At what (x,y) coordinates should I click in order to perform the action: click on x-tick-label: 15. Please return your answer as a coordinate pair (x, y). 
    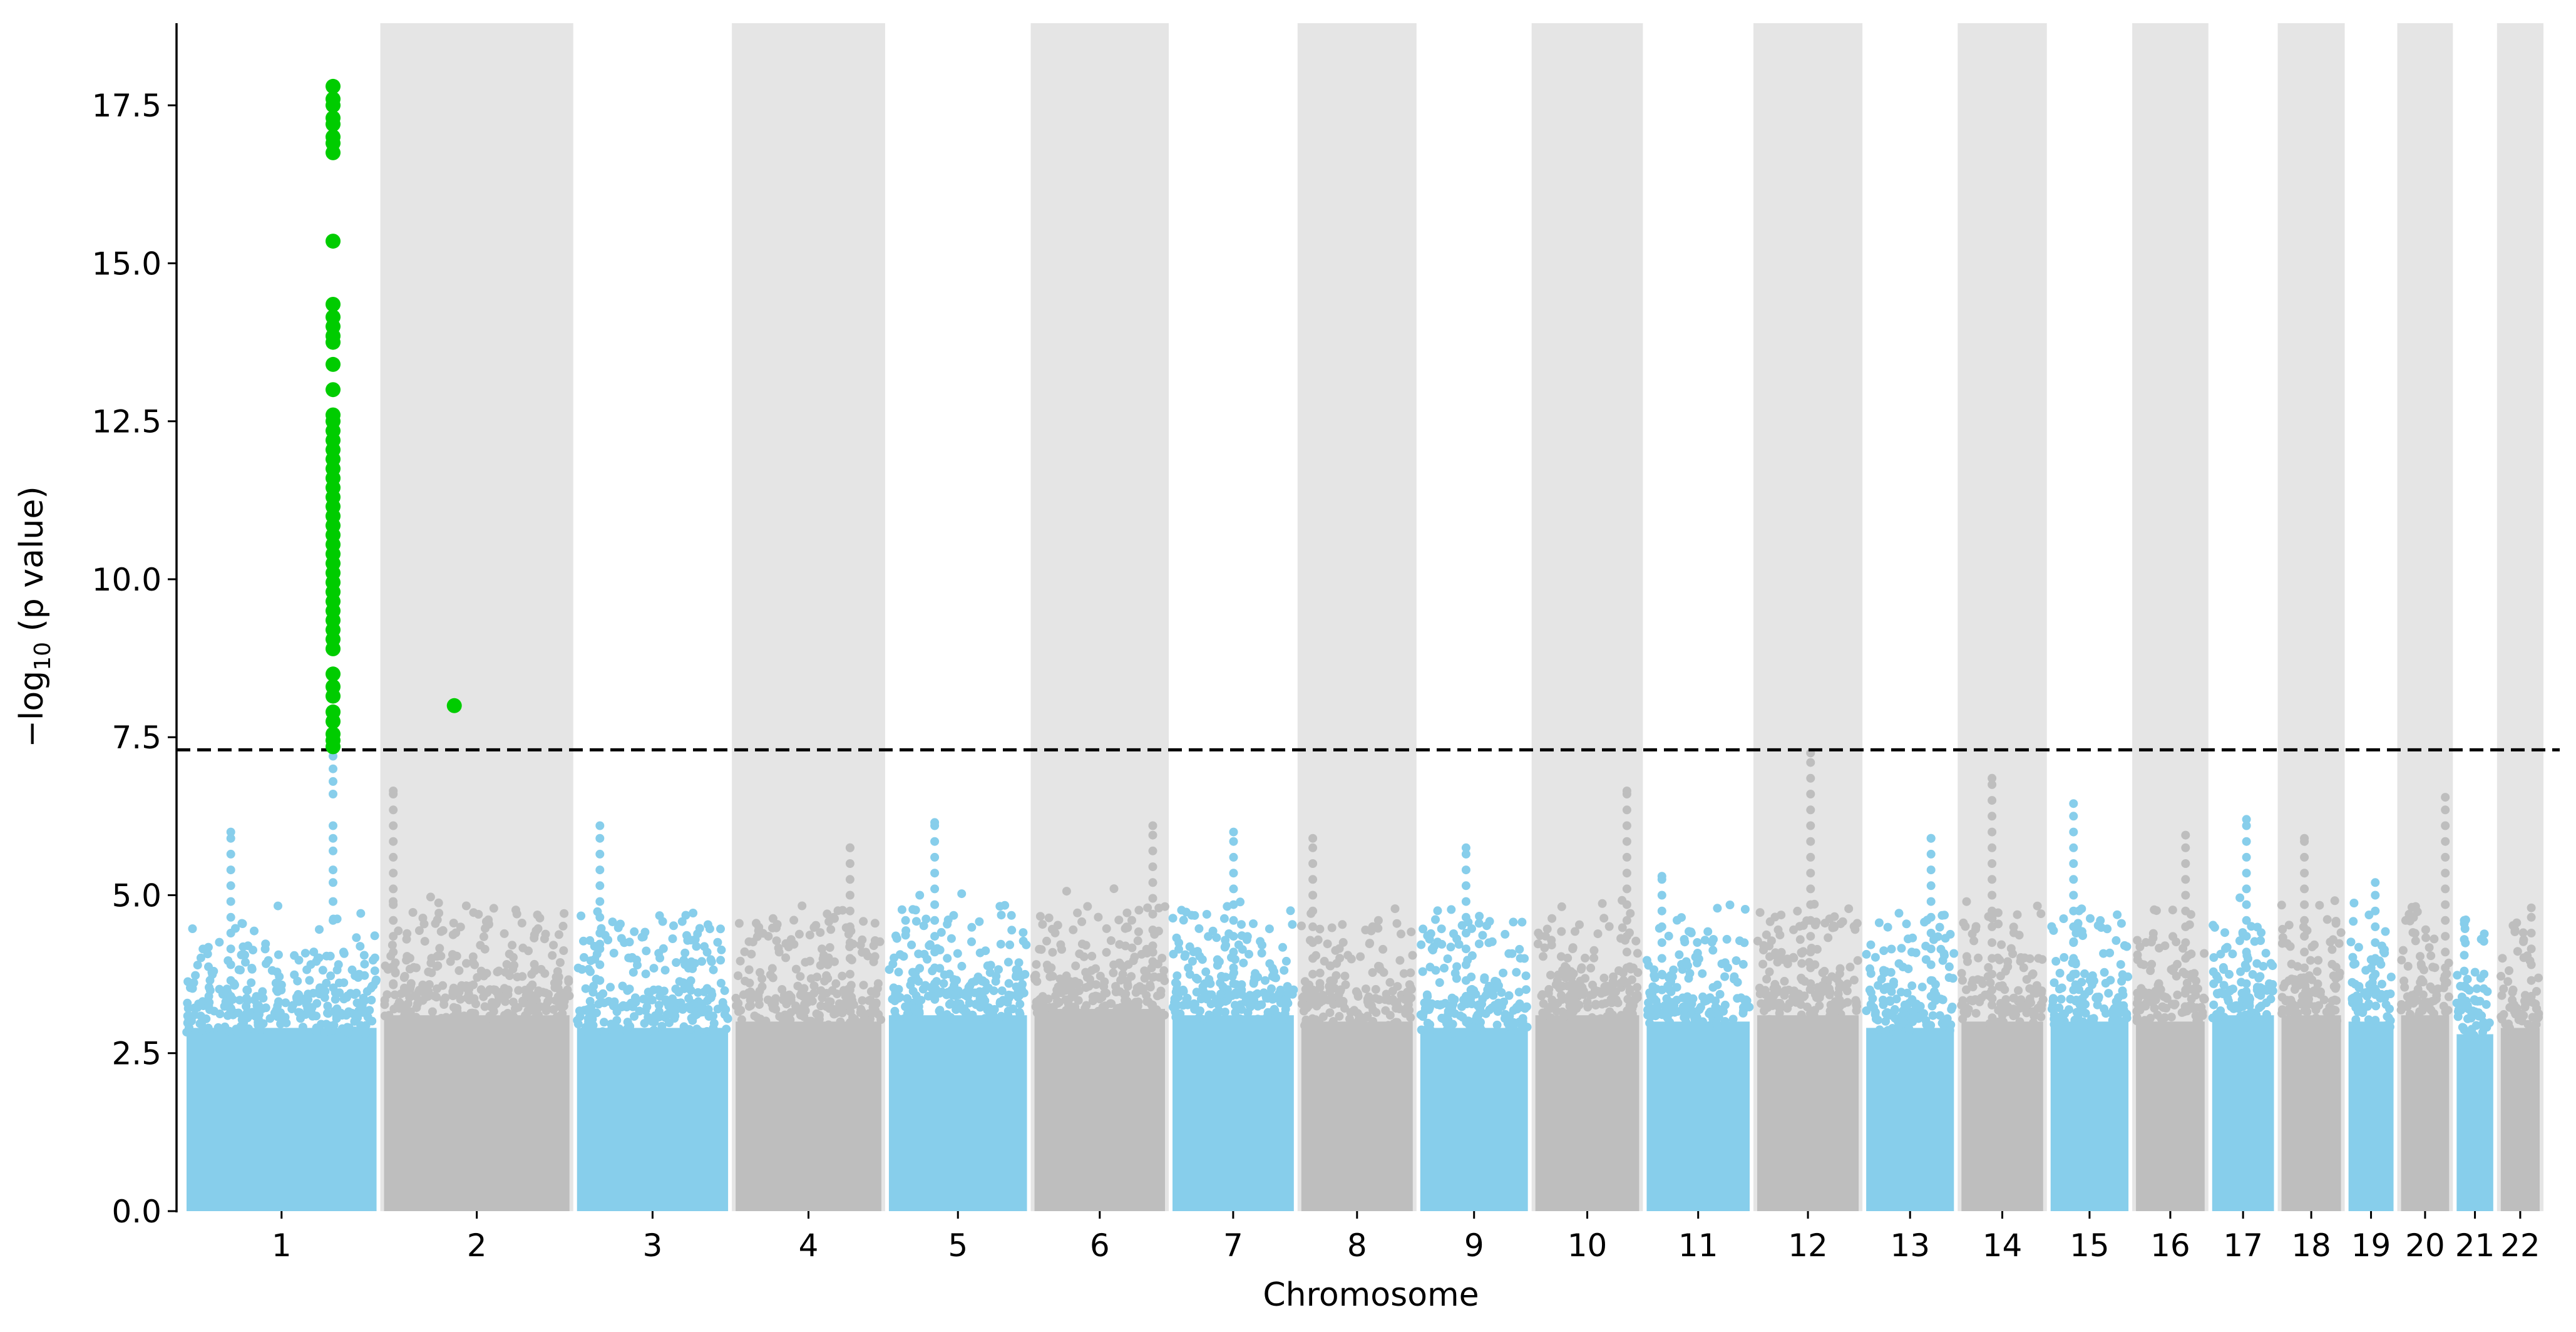
    Looking at the image, I should click on (2090, 1245).